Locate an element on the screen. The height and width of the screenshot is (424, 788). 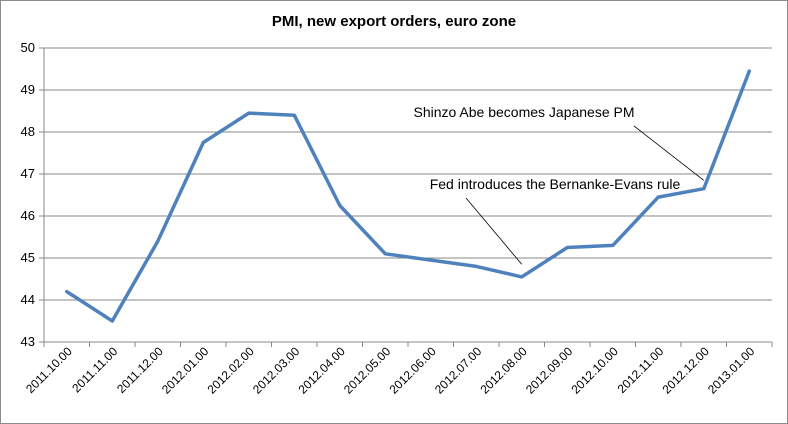
y-tick-label: 47 is located at coordinates (28, 173).